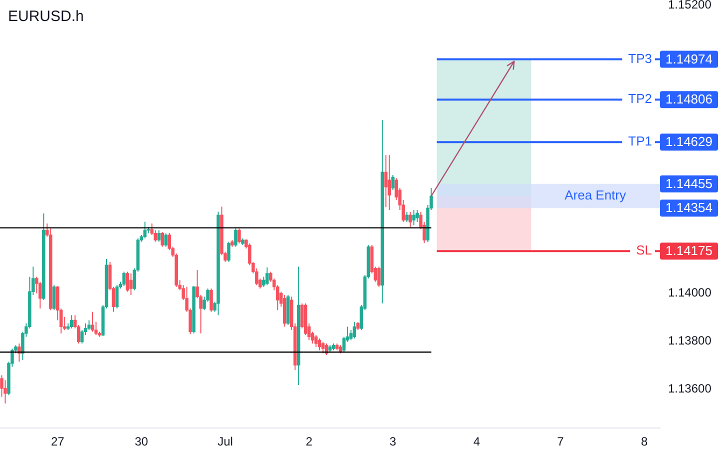 This screenshot has width=723, height=455. What do you see at coordinates (689, 208) in the screenshot?
I see `text: 1.14354` at bounding box center [689, 208].